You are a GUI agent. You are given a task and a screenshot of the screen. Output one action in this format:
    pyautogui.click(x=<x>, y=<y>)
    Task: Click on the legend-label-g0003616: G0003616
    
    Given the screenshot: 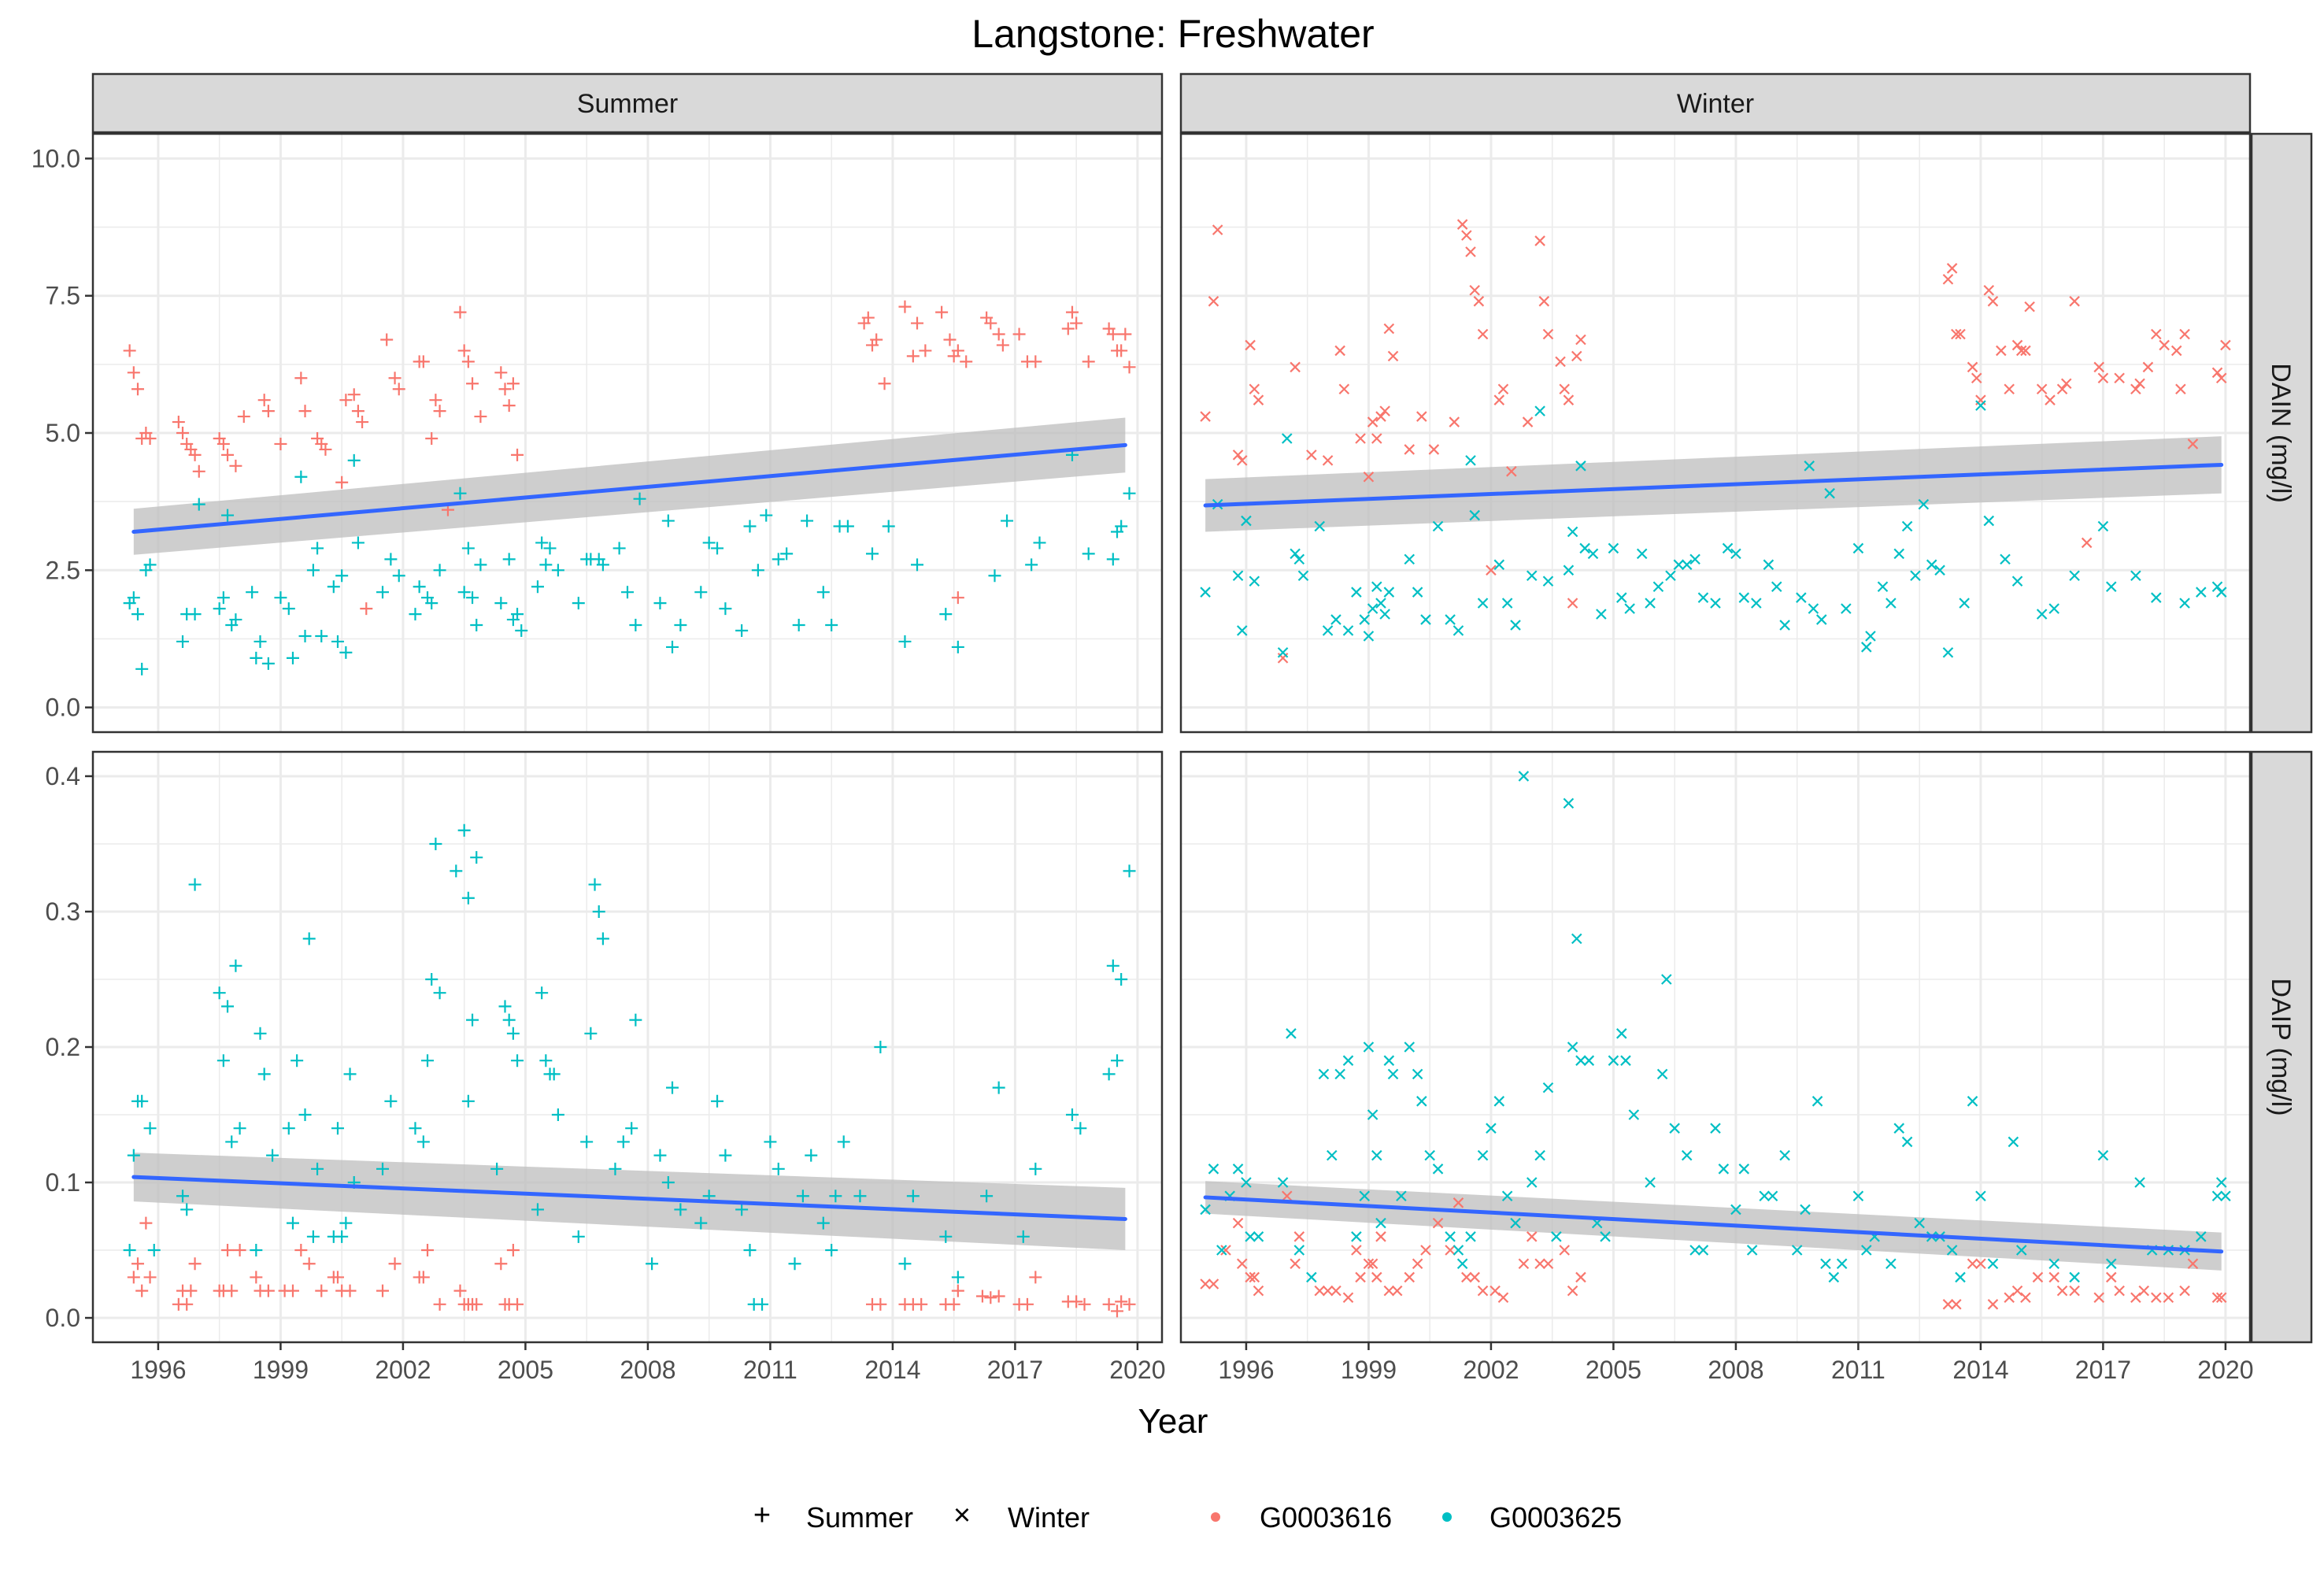 What is the action you would take?
    pyautogui.click(x=1326, y=1517)
    